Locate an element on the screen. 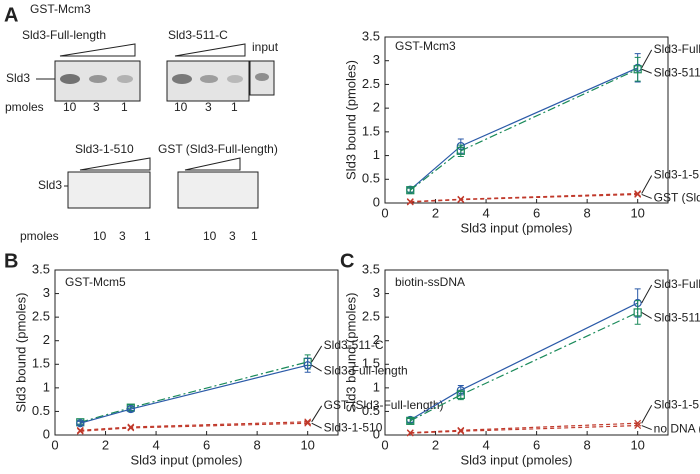 This screenshot has height=474, width=700. blot is located at coordinates (109, 190).